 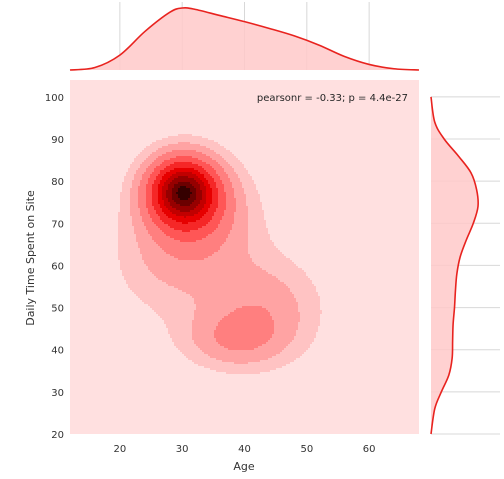 I want to click on y-tick-label: 30, so click(x=57, y=393).